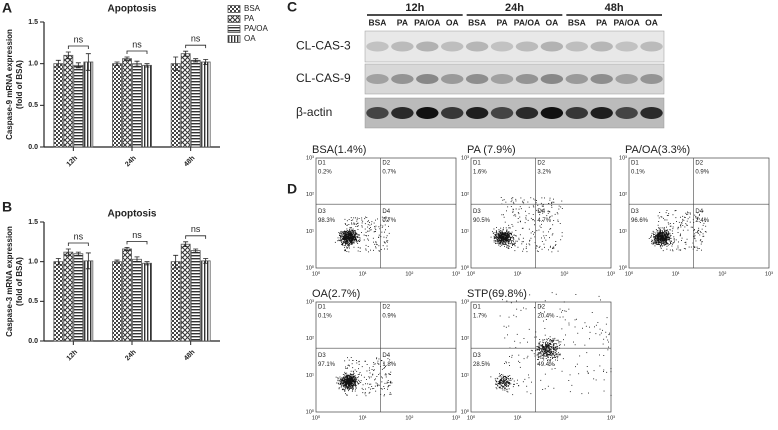 Image resolution: width=778 pixels, height=430 pixels. Describe the element at coordinates (68, 101) in the screenshot. I see `bar` at that location.